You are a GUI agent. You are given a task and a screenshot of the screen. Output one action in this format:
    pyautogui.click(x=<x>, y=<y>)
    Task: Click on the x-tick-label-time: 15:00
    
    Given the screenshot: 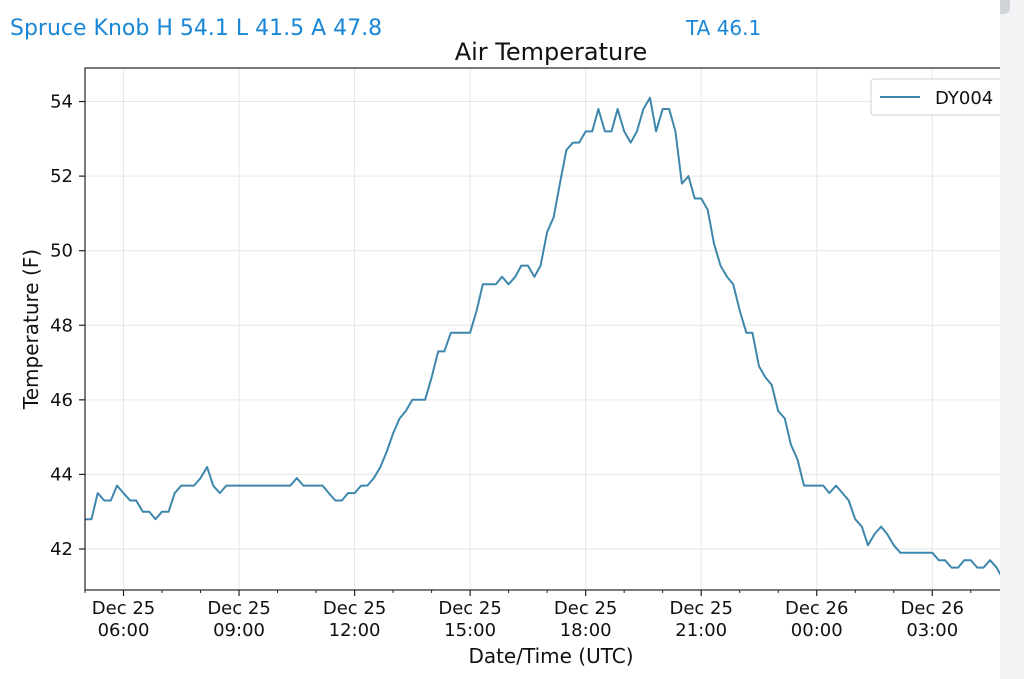 What is the action you would take?
    pyautogui.click(x=470, y=630)
    